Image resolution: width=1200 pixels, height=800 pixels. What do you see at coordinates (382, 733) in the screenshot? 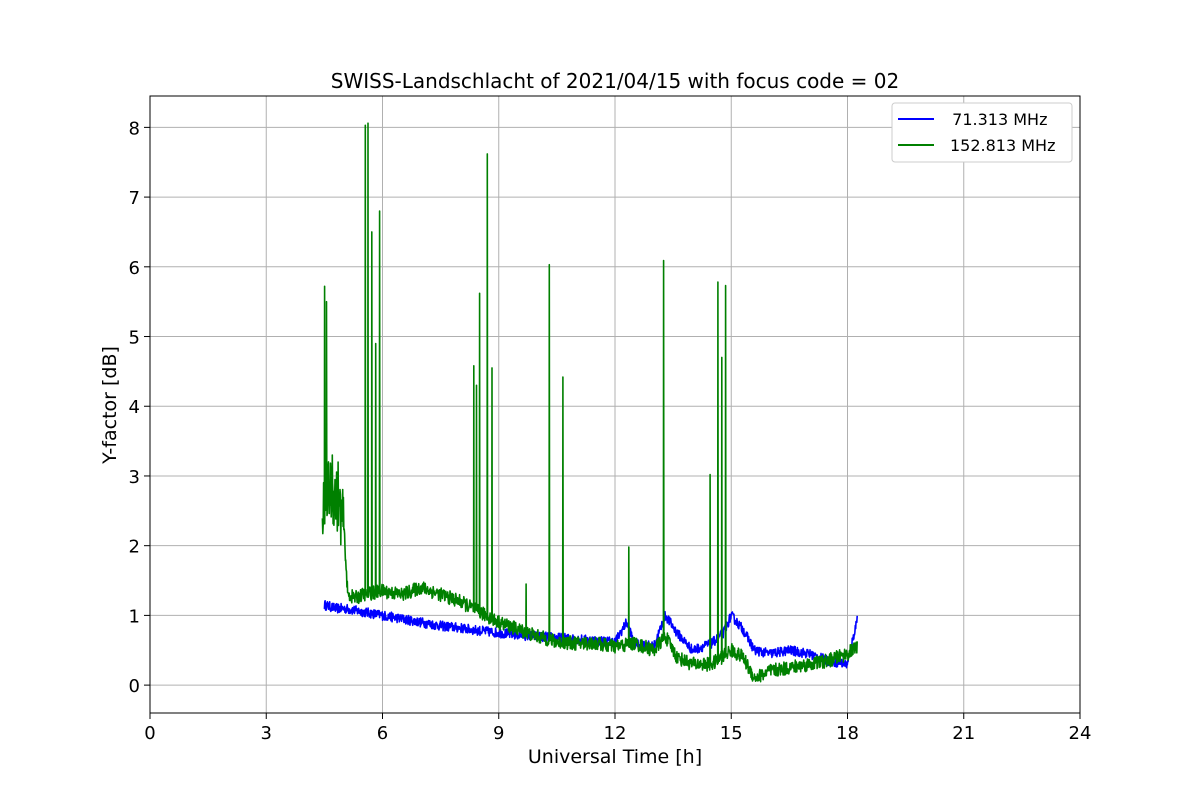
I see `x-tick-label: 6` at bounding box center [382, 733].